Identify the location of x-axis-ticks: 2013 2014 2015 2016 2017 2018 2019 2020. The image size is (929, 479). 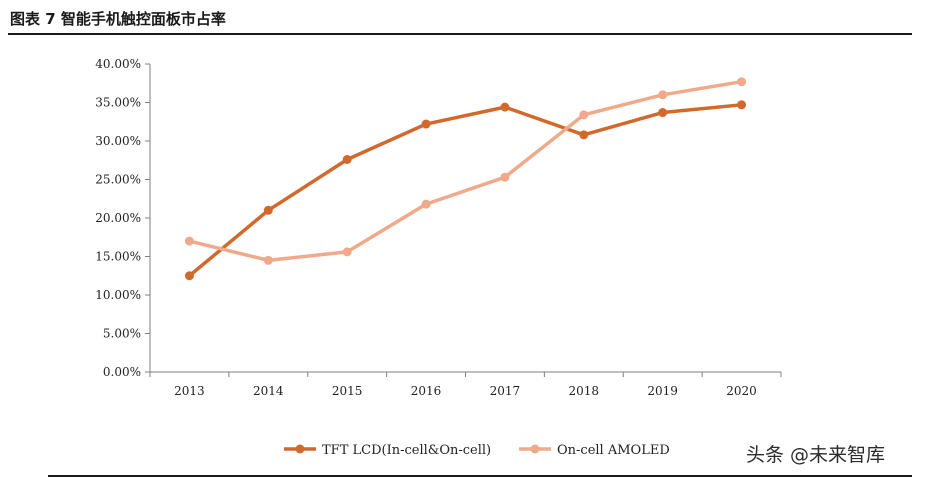
(465, 385).